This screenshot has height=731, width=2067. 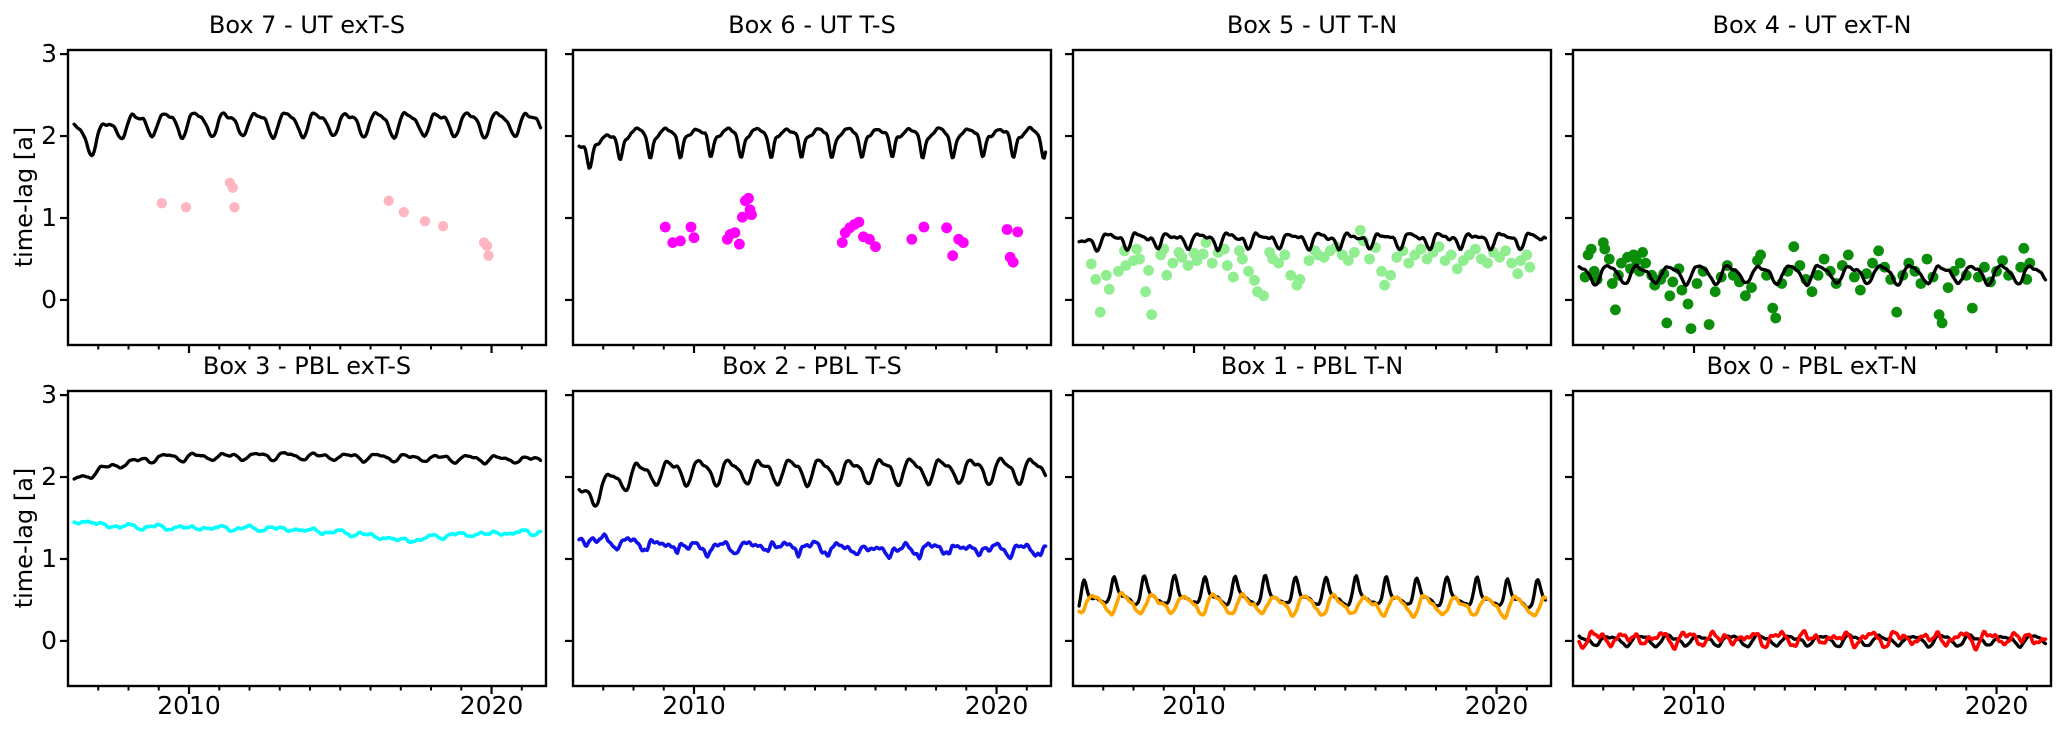 What do you see at coordinates (1312, 242) in the screenshot?
I see `plot-box5-black-series` at bounding box center [1312, 242].